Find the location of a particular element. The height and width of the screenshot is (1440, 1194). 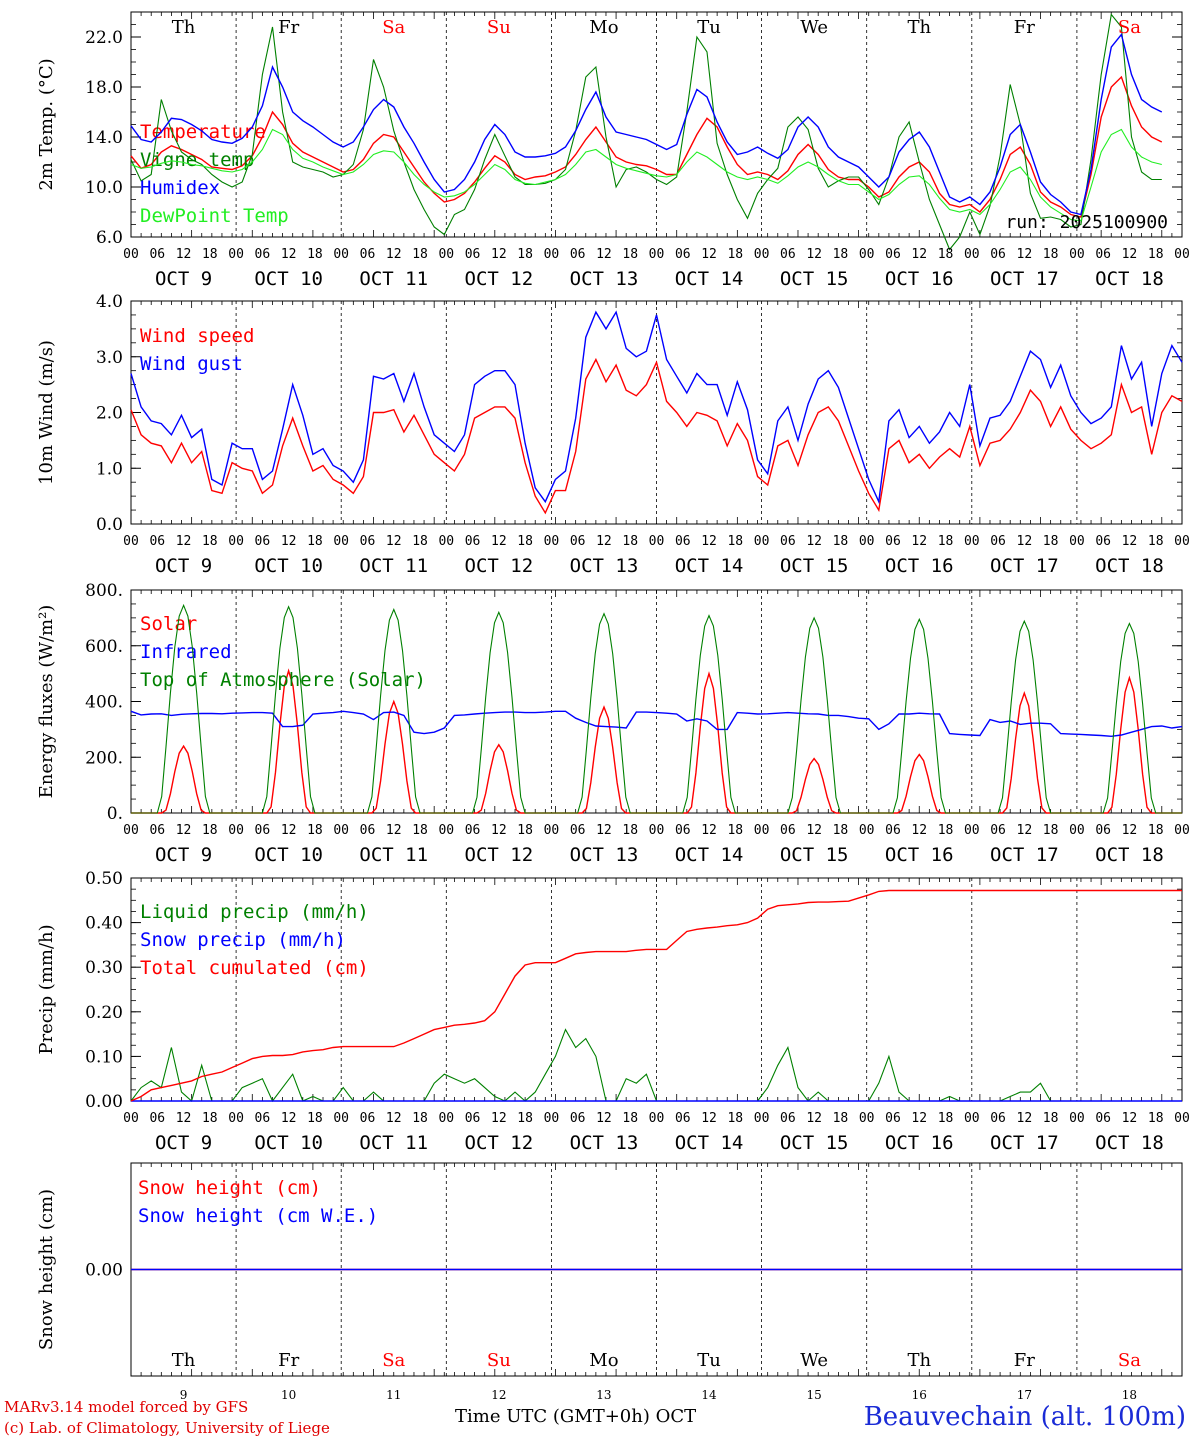

energy-series-top-of-atmosphere-solar- is located at coordinates (656, 708).